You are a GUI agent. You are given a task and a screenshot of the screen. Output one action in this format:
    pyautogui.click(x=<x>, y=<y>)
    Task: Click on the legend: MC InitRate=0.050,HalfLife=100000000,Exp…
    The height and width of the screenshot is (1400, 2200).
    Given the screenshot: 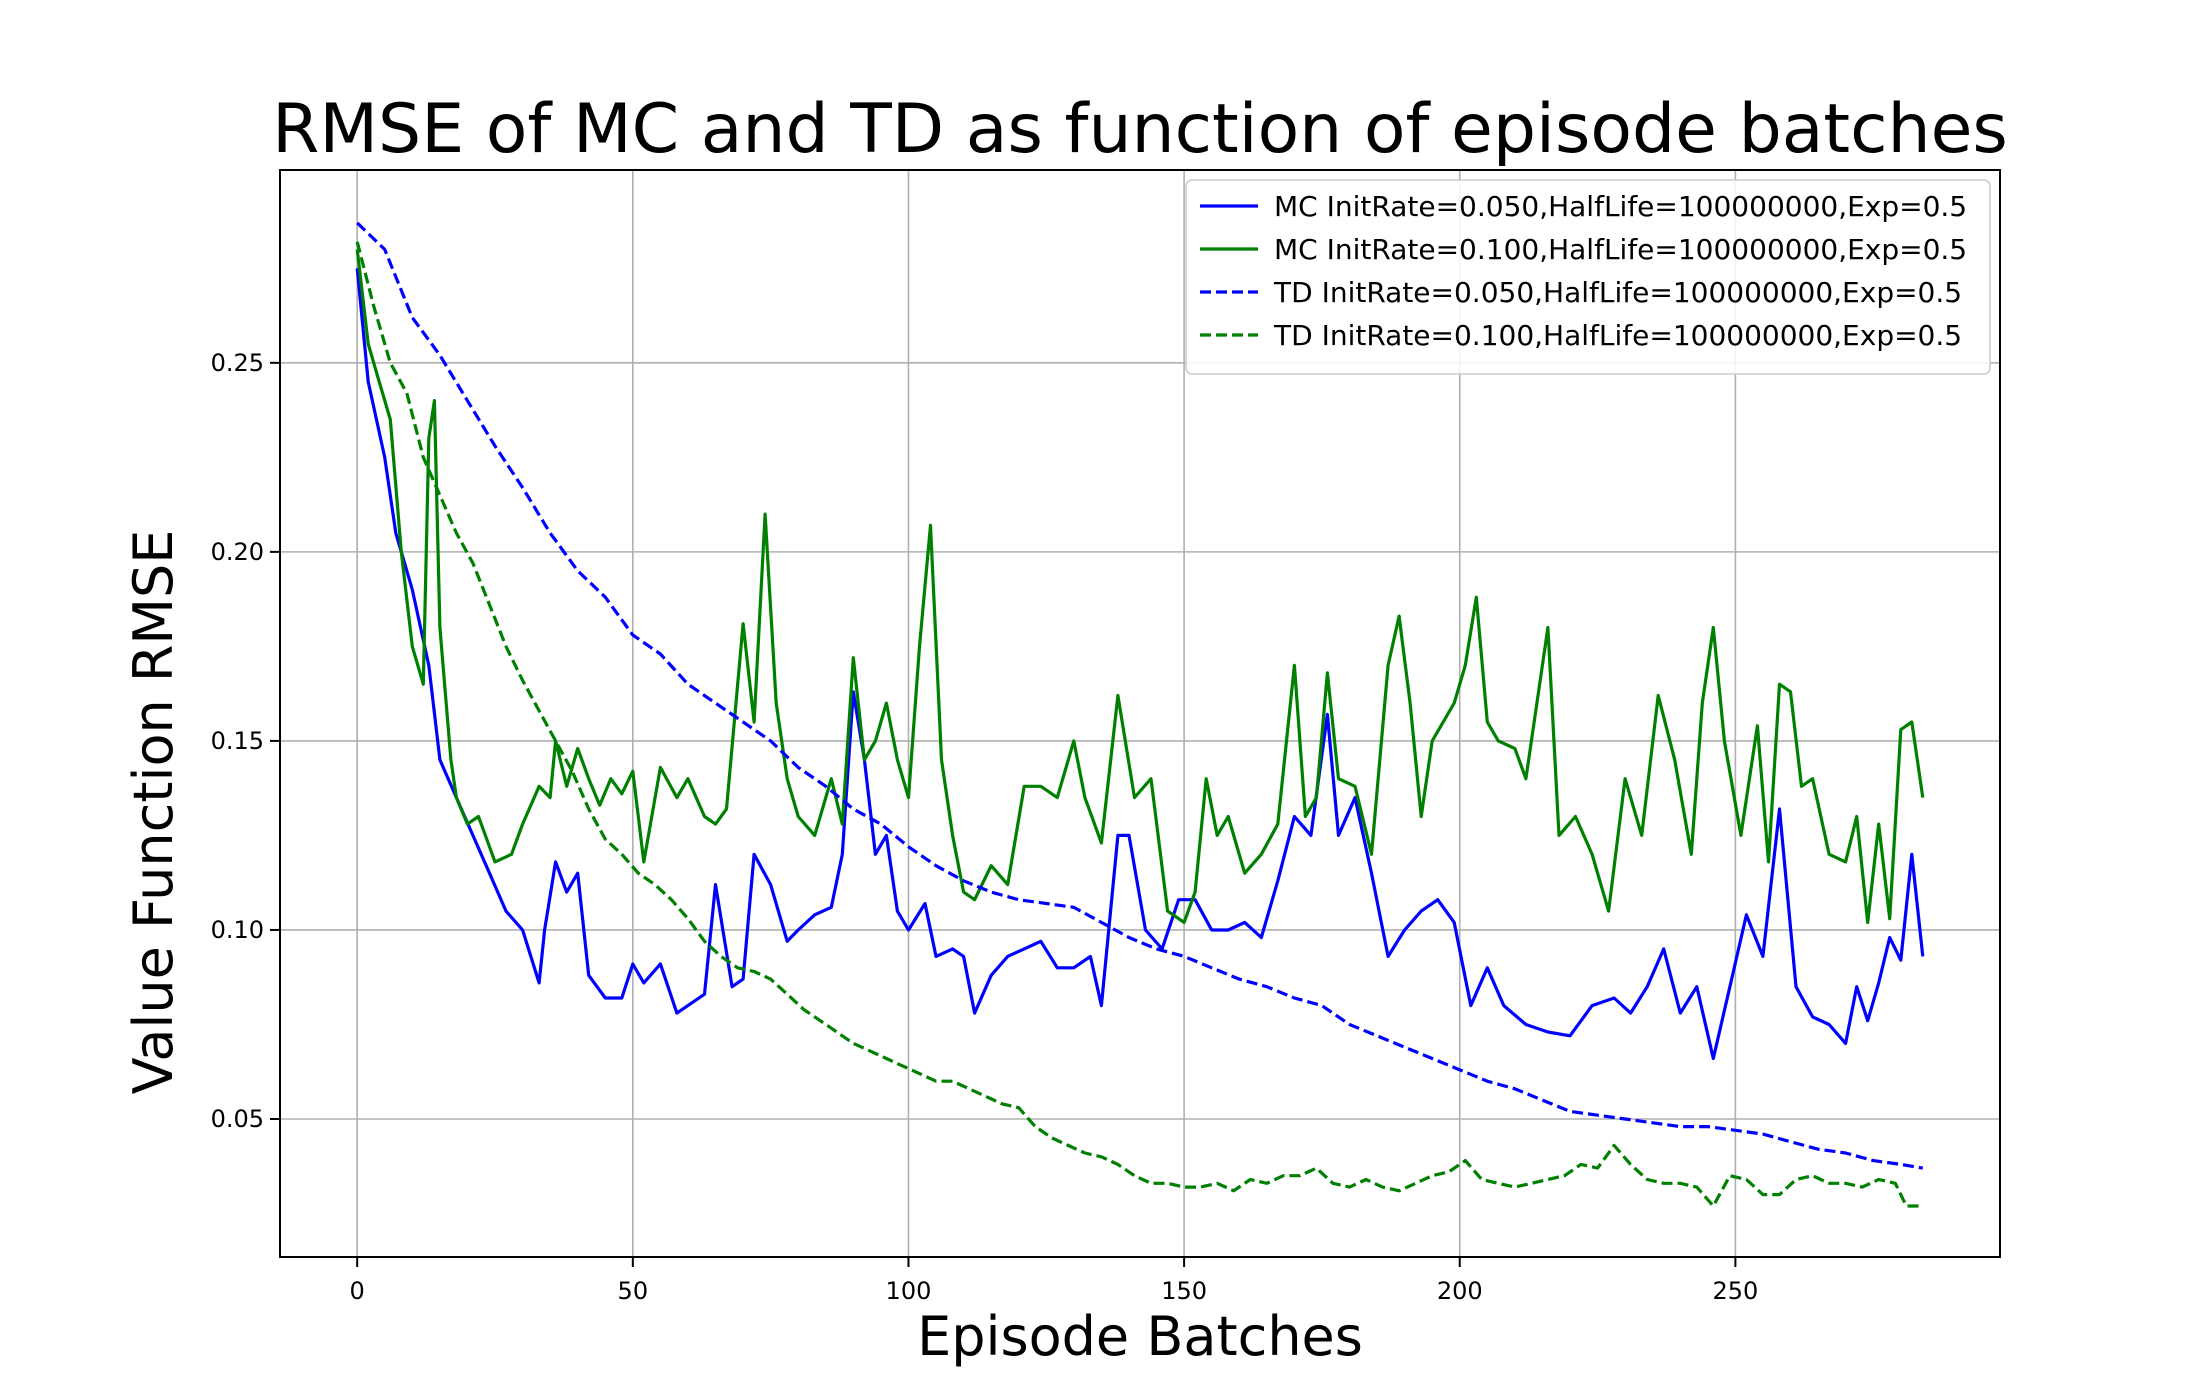 What is the action you would take?
    pyautogui.click(x=1588, y=277)
    